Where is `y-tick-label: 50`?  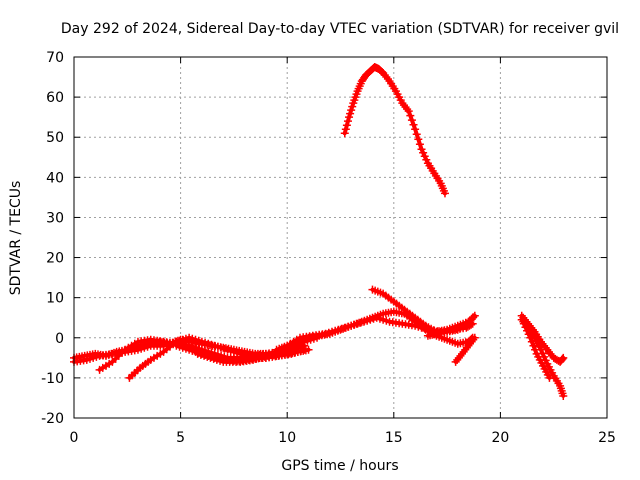
y-tick-label: 50 is located at coordinates (55, 138).